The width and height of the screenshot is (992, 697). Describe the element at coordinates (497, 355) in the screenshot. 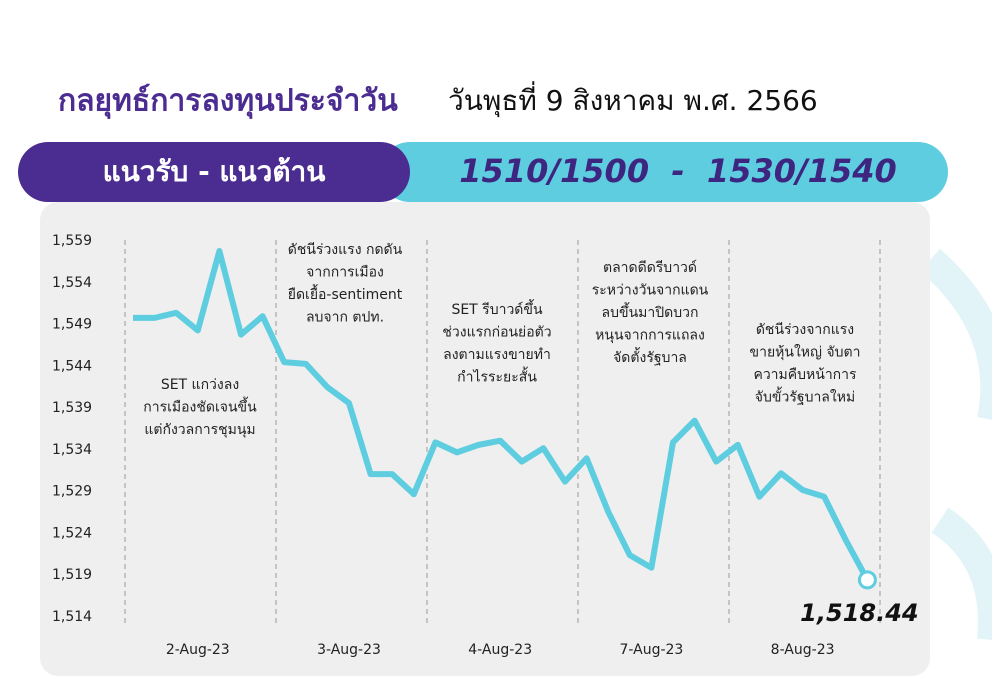

I see `annotation: ลงตามแรงขายทำ` at that location.